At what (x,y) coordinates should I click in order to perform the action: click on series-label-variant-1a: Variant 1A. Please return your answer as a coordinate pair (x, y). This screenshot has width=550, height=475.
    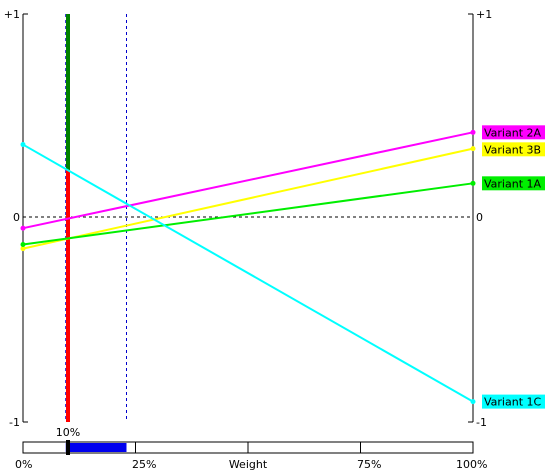
    Looking at the image, I should click on (513, 183).